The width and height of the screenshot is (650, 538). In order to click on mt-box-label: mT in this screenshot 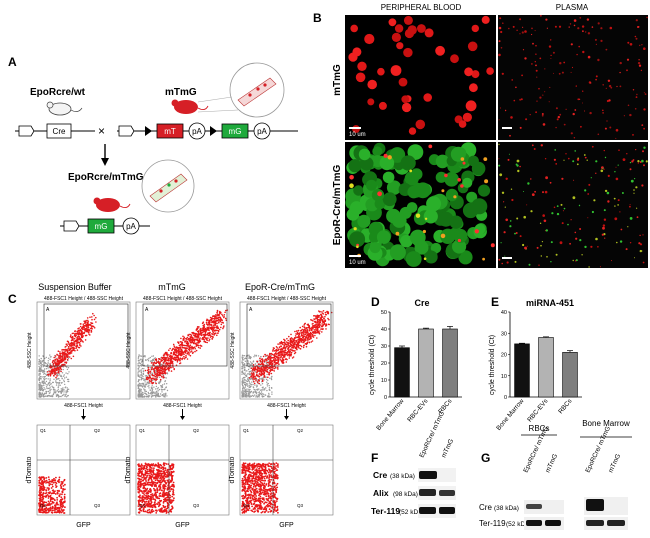, I will do `click(170, 131)`.